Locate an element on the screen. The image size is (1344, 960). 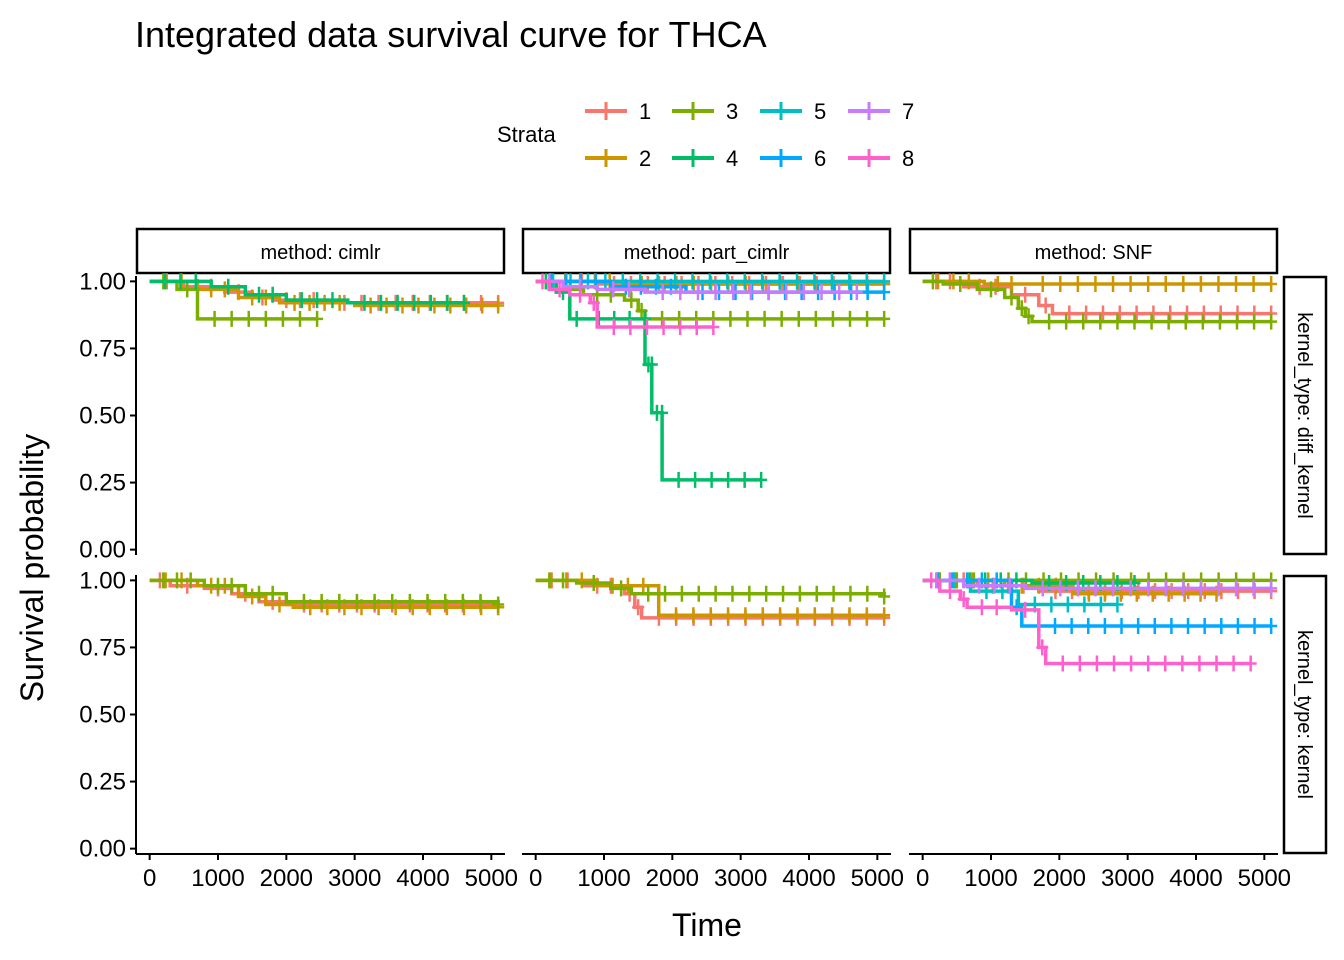
legend-item-4: 4 is located at coordinates (705, 158).